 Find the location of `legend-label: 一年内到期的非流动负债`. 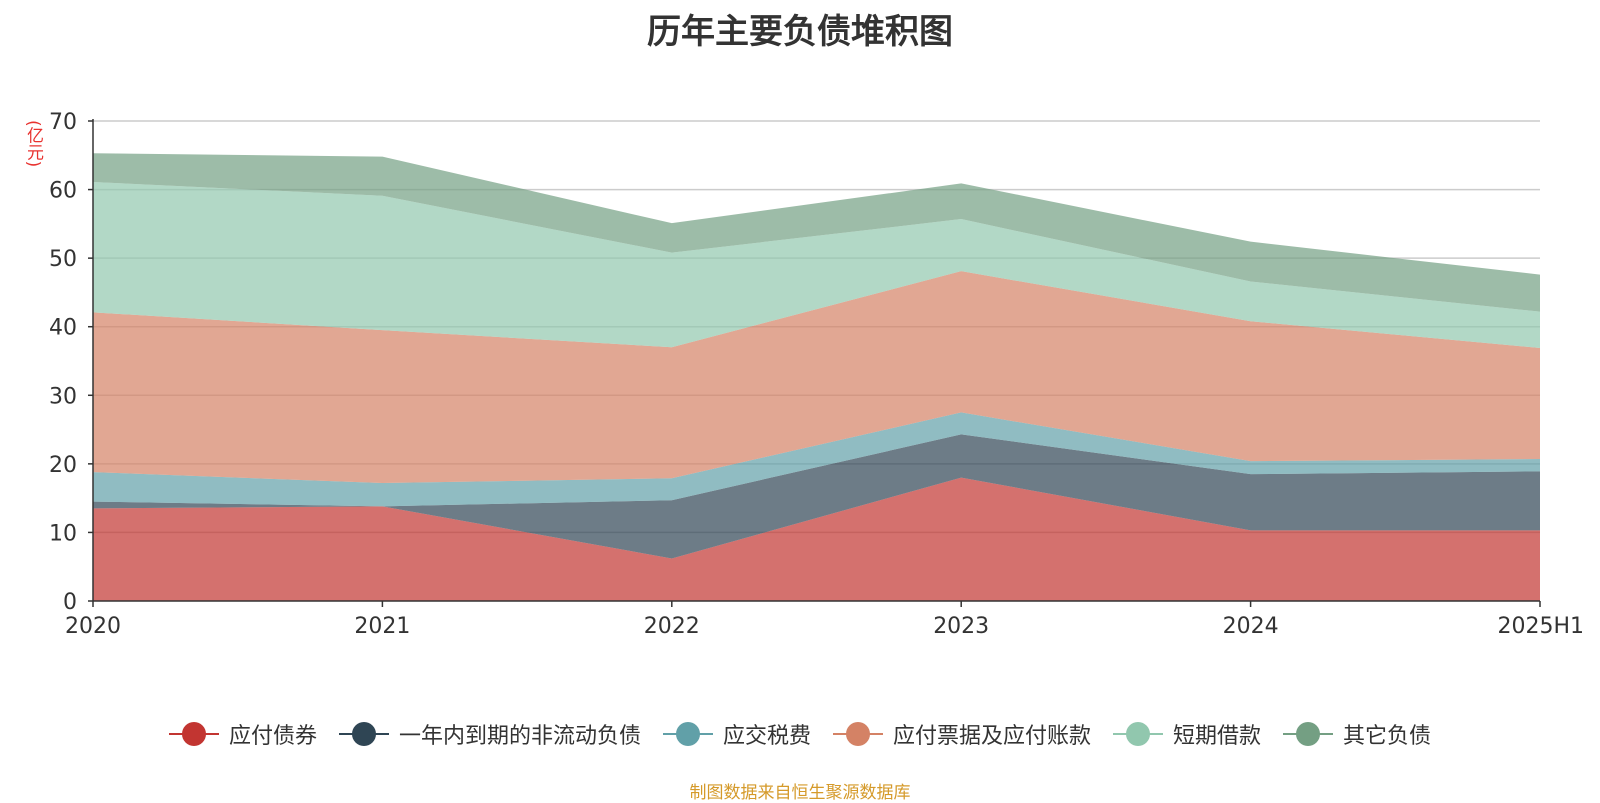

legend-label: 一年内到期的非流动负债 is located at coordinates (519, 736).